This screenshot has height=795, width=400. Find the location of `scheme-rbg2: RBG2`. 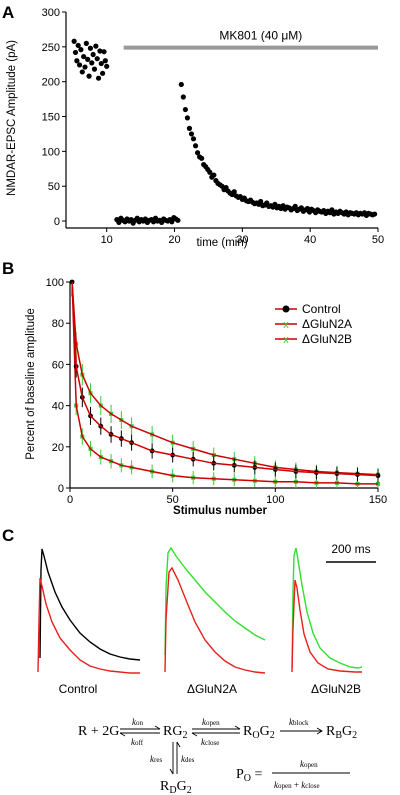

scheme-rbg2: RBG2 is located at coordinates (341, 732).